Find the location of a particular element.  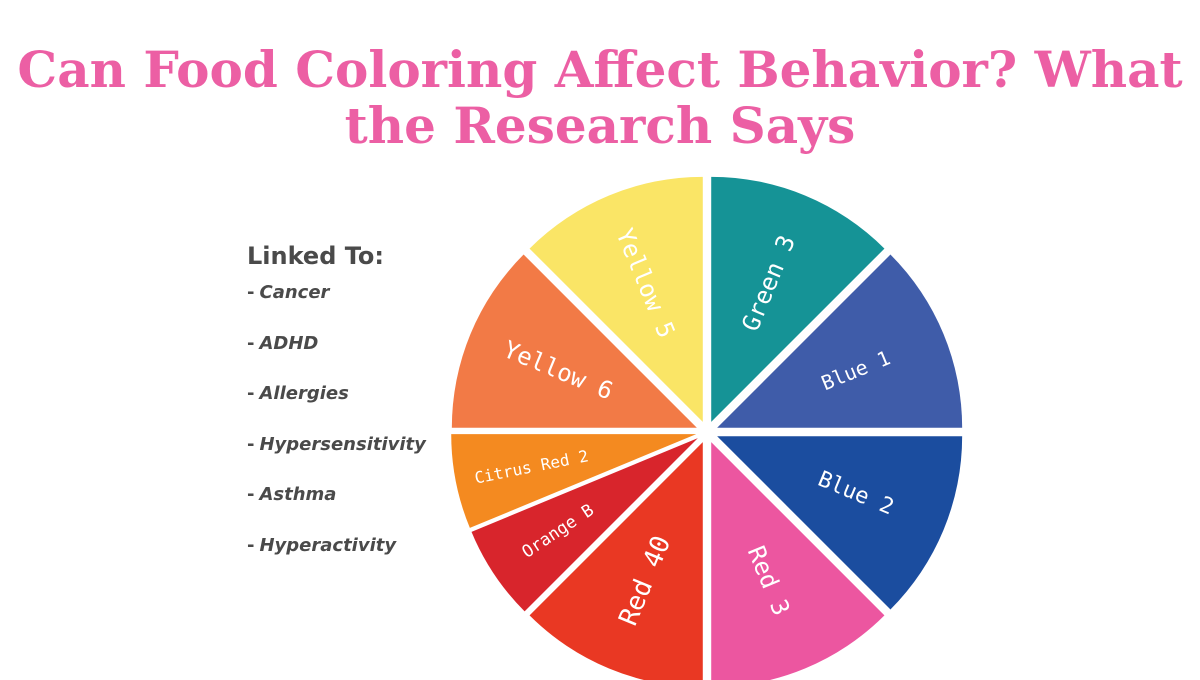

linked-to-item: - Allergies is located at coordinates (357, 408).